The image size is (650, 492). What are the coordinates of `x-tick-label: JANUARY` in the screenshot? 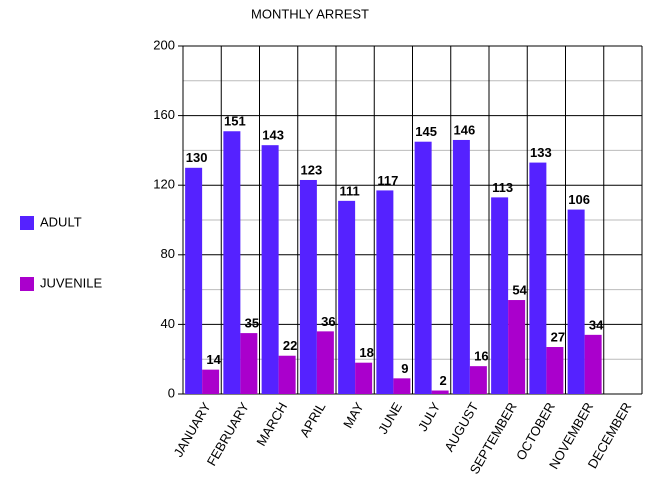 It's located at (191, 429).